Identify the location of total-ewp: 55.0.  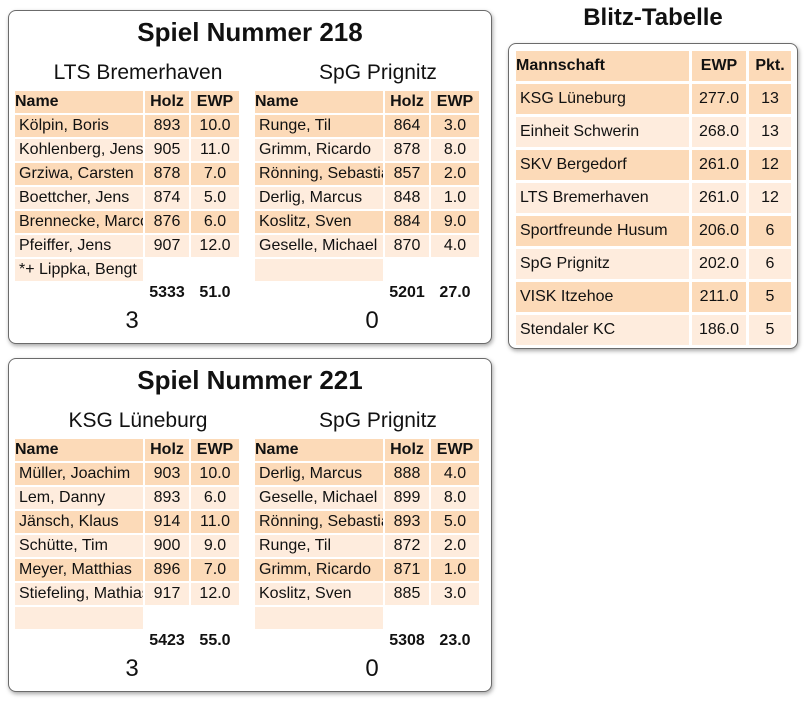
(215, 640).